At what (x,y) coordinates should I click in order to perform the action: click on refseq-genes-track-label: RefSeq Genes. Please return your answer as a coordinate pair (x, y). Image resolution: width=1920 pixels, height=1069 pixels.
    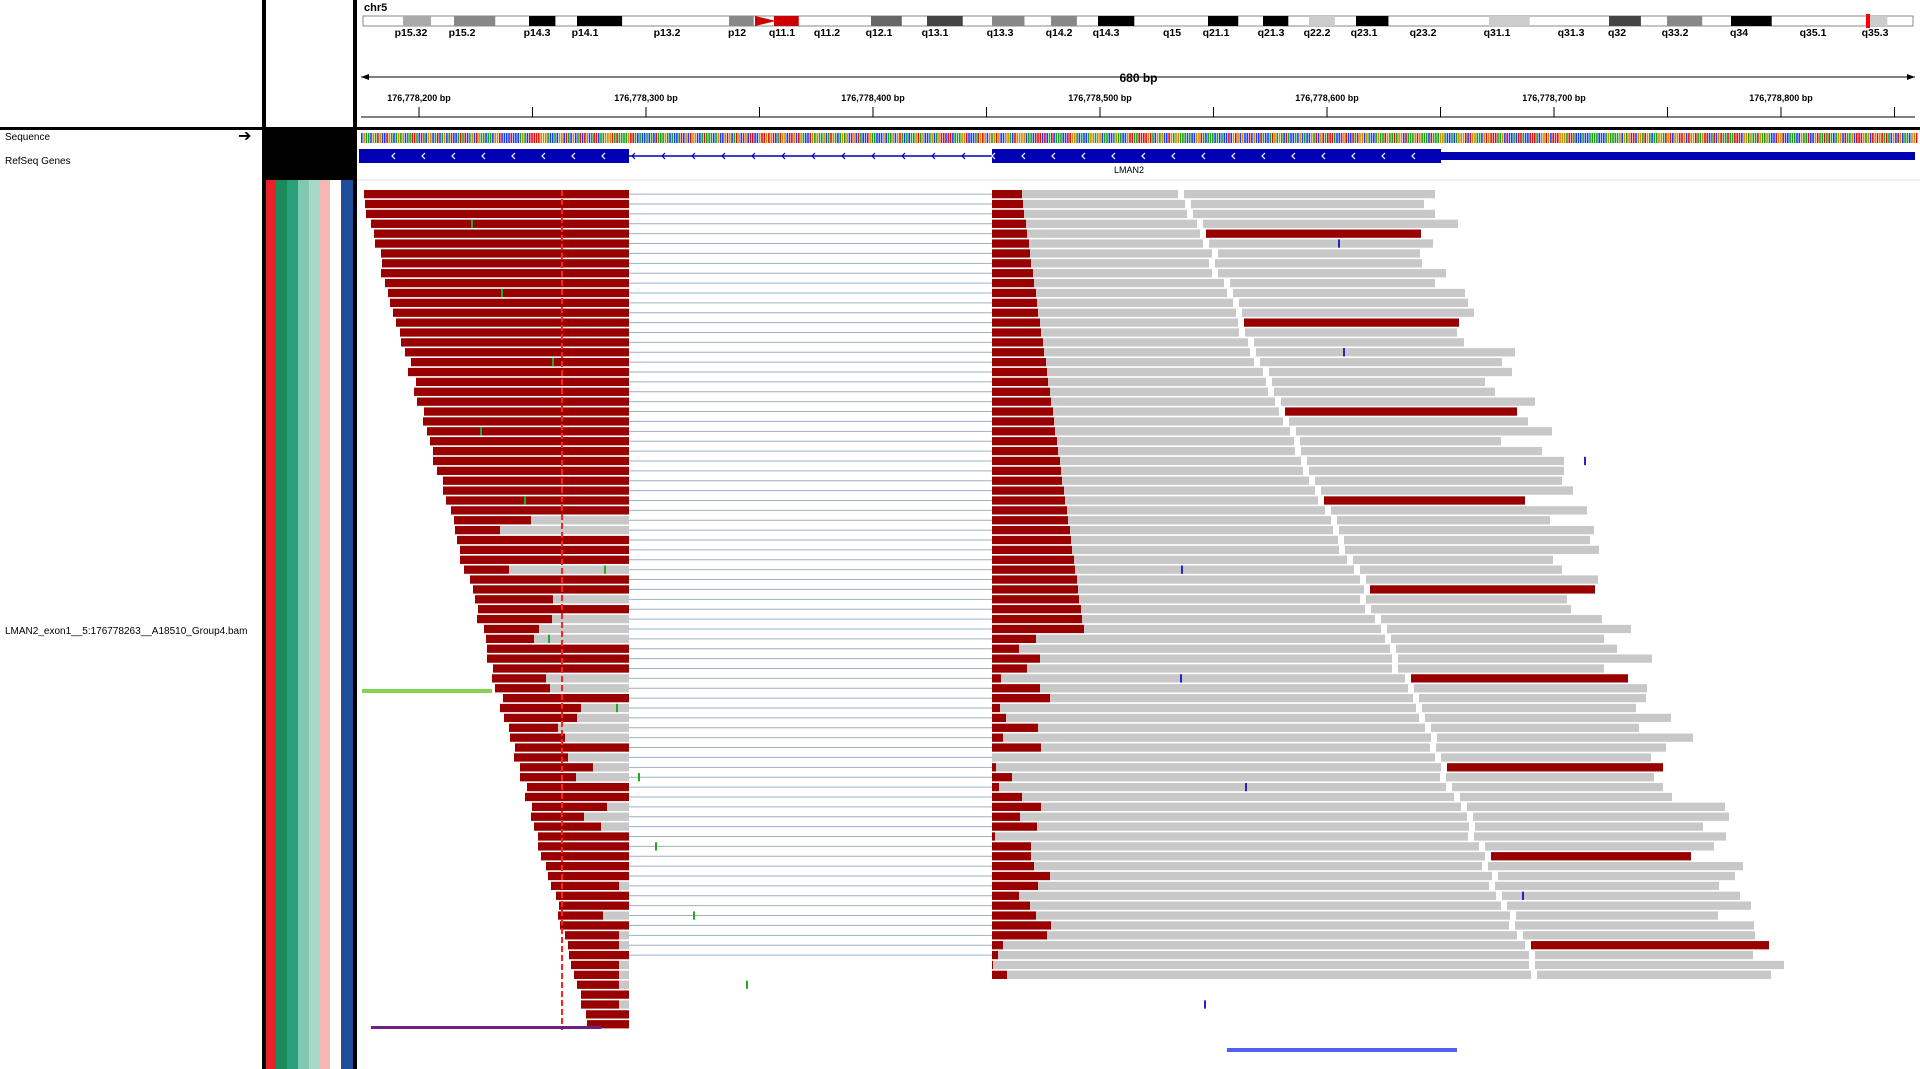
    Looking at the image, I should click on (38, 161).